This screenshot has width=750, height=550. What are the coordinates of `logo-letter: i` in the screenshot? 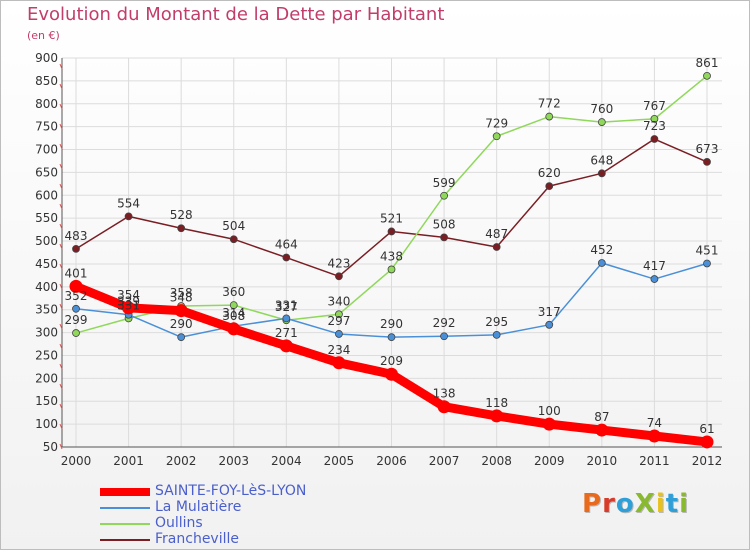 It's located at (684, 504).